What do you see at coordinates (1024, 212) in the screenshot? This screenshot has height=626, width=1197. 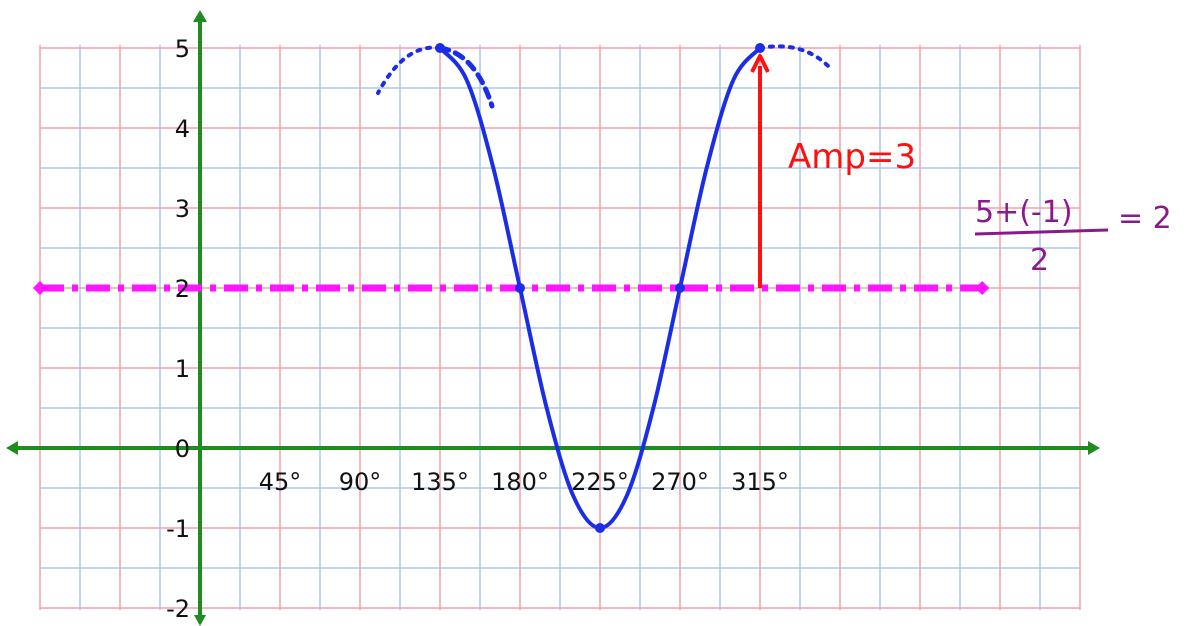 I see `midline-formula-numerator: 5+(-1)` at bounding box center [1024, 212].